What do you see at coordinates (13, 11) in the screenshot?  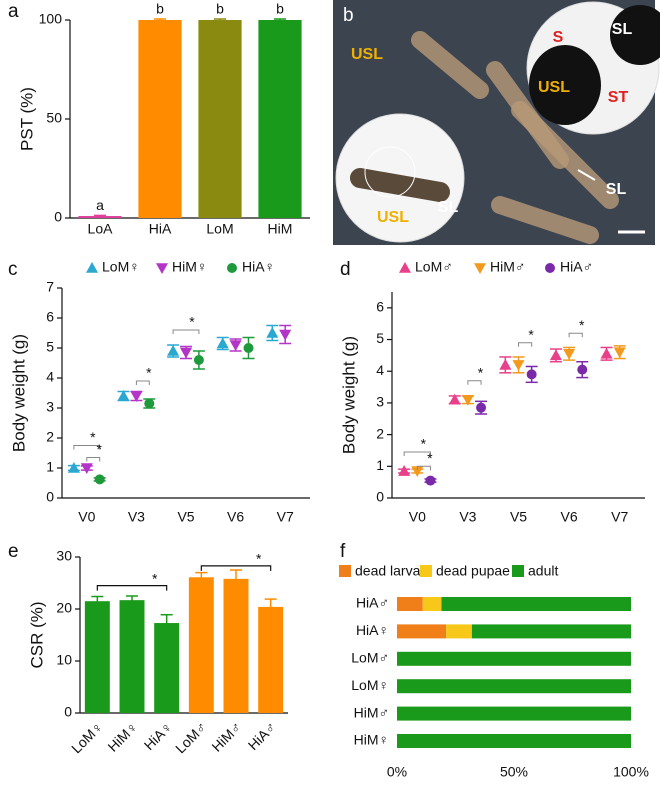 I see `panel-letter: a` at bounding box center [13, 11].